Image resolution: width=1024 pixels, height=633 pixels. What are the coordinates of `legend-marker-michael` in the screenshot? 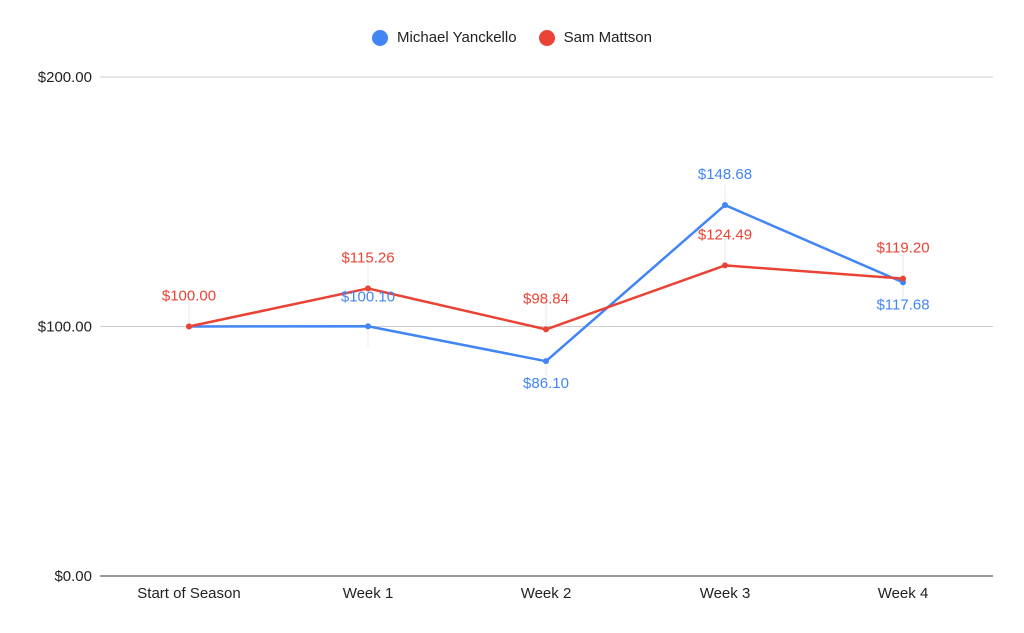 It's located at (380, 37).